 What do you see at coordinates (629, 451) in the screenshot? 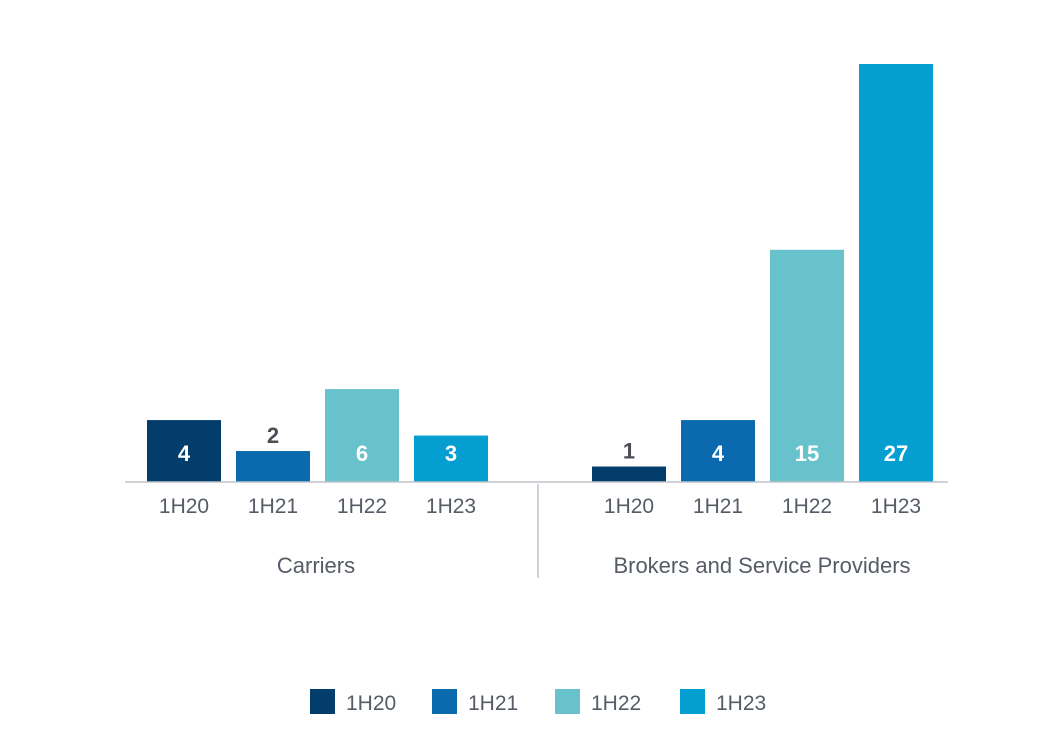
I see `value-label: 1` at bounding box center [629, 451].